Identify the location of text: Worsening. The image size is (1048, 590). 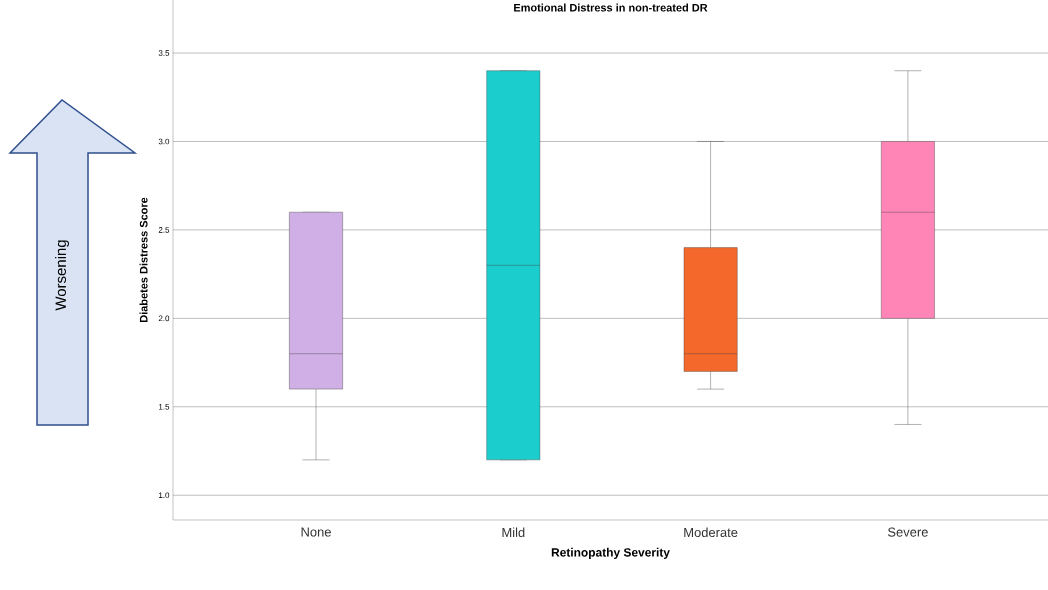
(62, 275).